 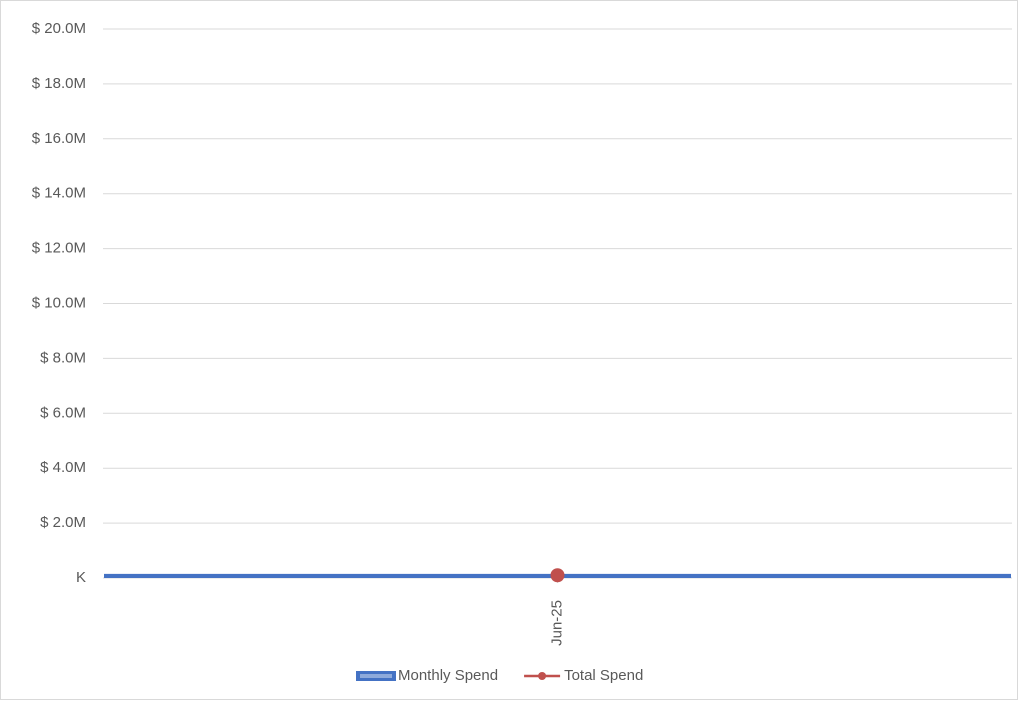 What do you see at coordinates (557, 575) in the screenshot?
I see `point` at bounding box center [557, 575].